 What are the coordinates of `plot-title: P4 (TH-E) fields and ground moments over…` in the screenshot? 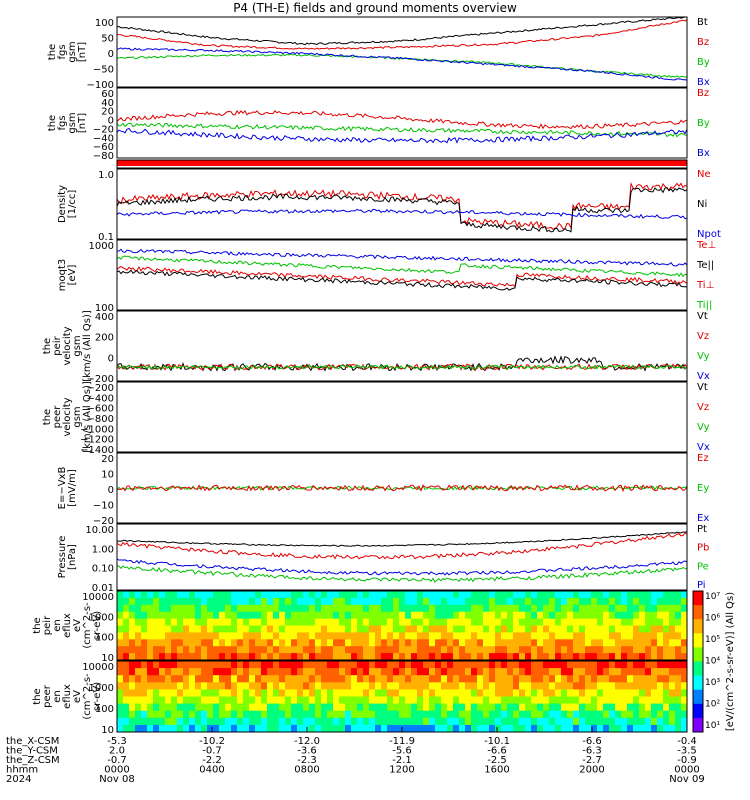 It's located at (375, 8).